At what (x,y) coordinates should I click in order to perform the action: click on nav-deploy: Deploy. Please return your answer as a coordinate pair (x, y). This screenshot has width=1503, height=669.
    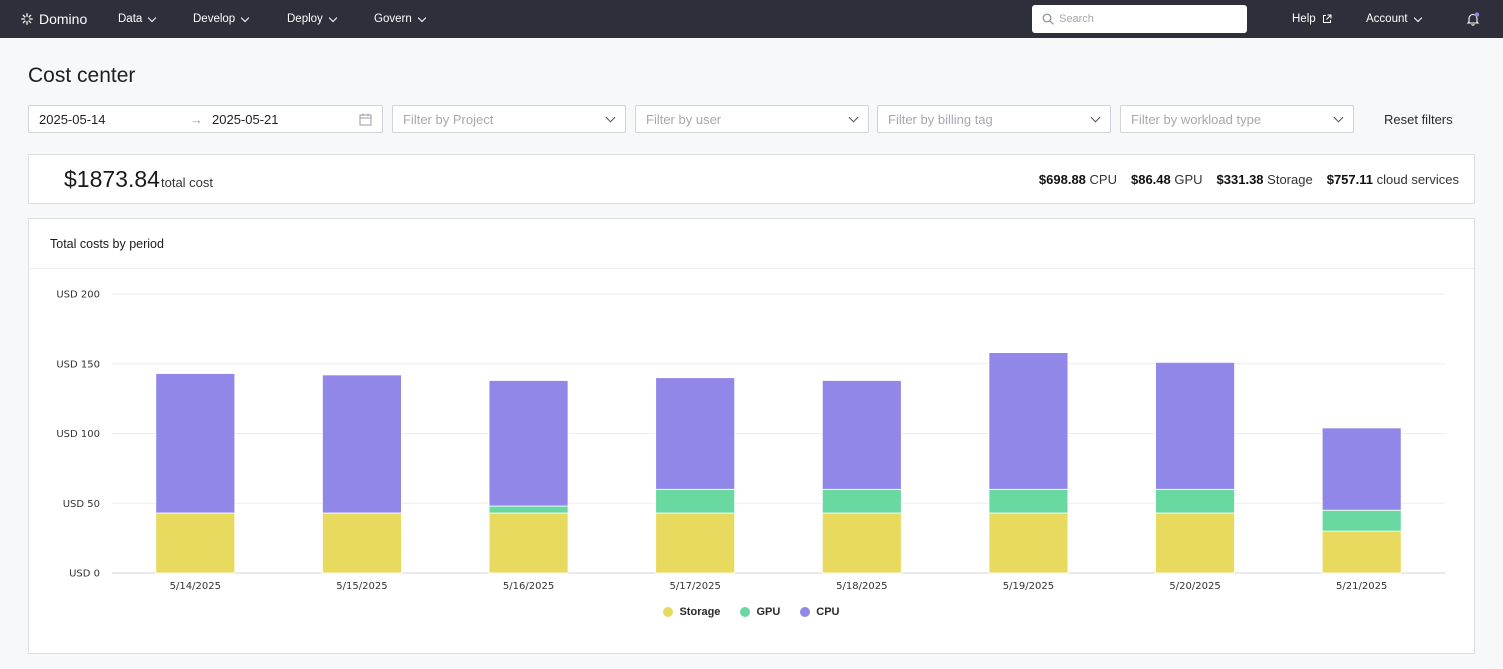
    Looking at the image, I should click on (312, 19).